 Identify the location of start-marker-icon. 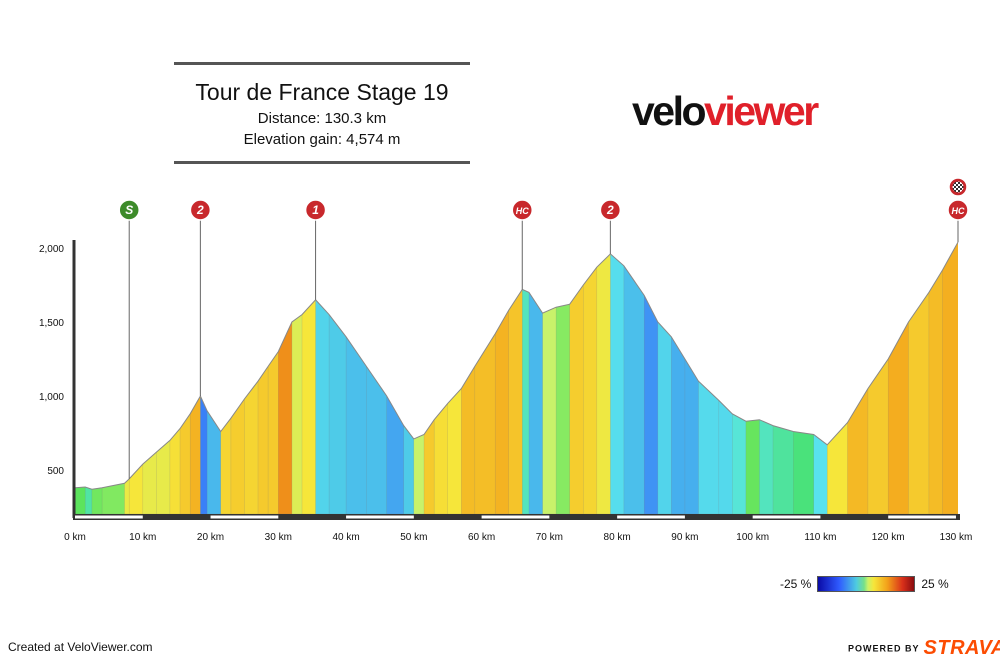
(129, 210).